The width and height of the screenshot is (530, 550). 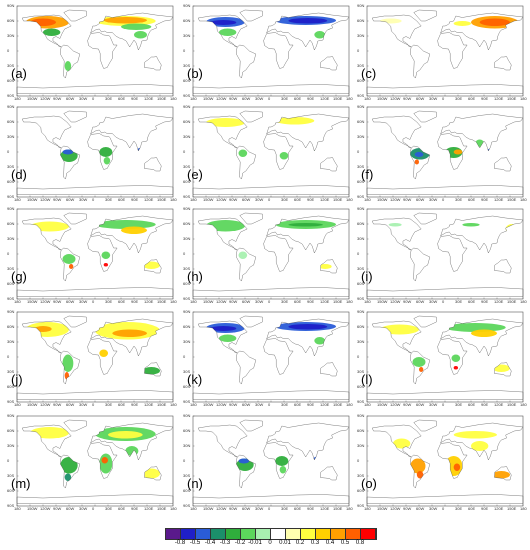 What do you see at coordinates (300, 543) in the screenshot?
I see `colorbar-tick-label: 0.2` at bounding box center [300, 543].